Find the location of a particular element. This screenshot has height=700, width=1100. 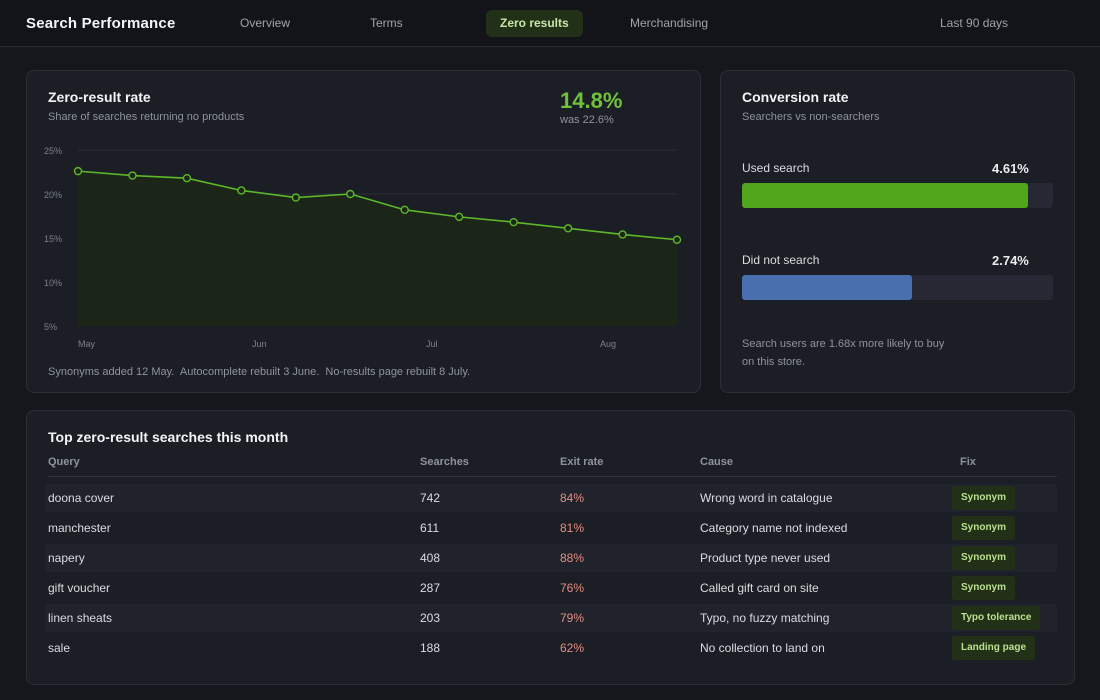

previous-rate-value: was 22.6% is located at coordinates (587, 120).